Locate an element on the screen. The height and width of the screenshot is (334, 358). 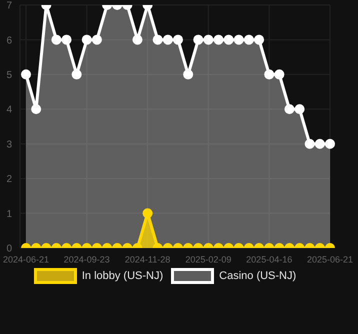
legend-label: In lobby (US-NJ) is located at coordinates (123, 276).